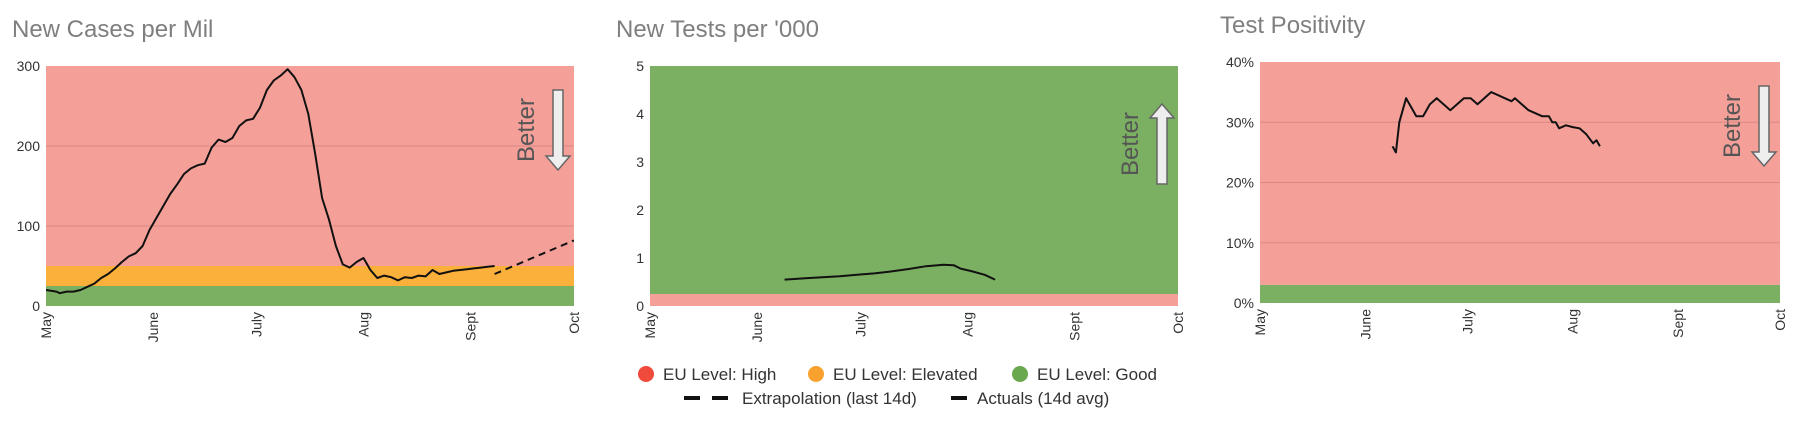  I want to click on y-tick-label: 2, so click(640, 210).